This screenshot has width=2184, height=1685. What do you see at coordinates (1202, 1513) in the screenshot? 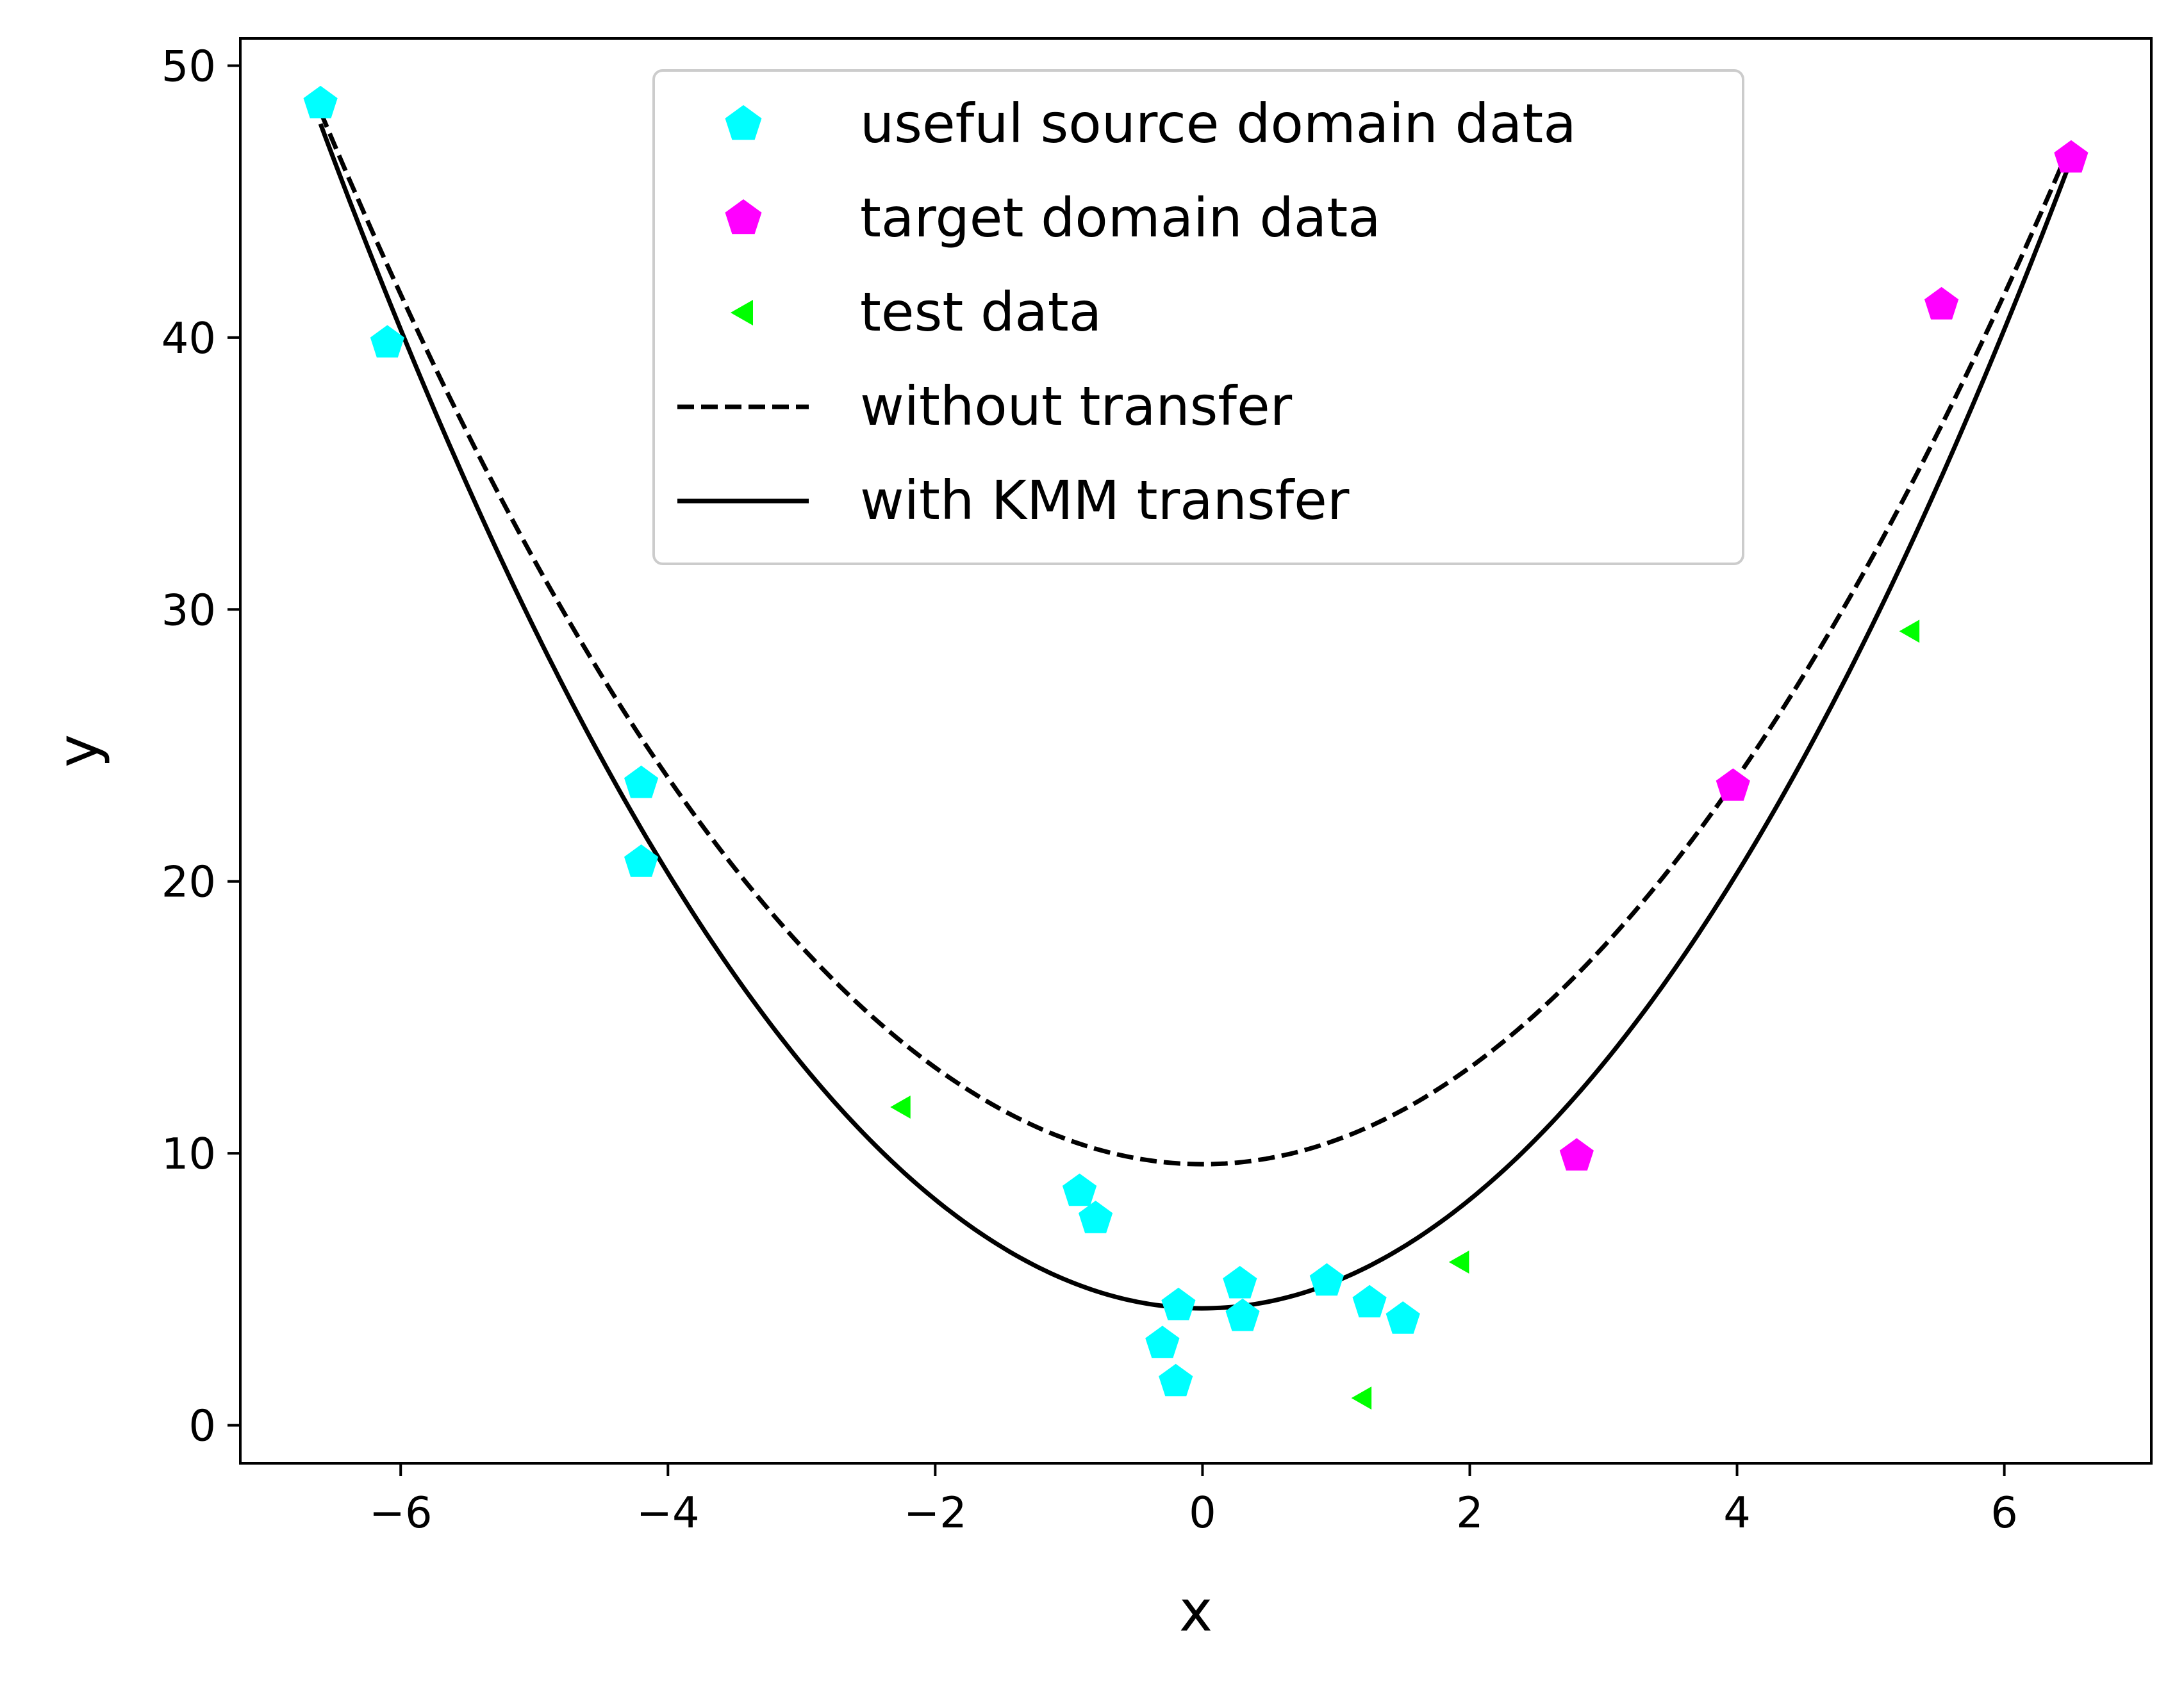
I see `x-tick-label: 0` at bounding box center [1202, 1513].